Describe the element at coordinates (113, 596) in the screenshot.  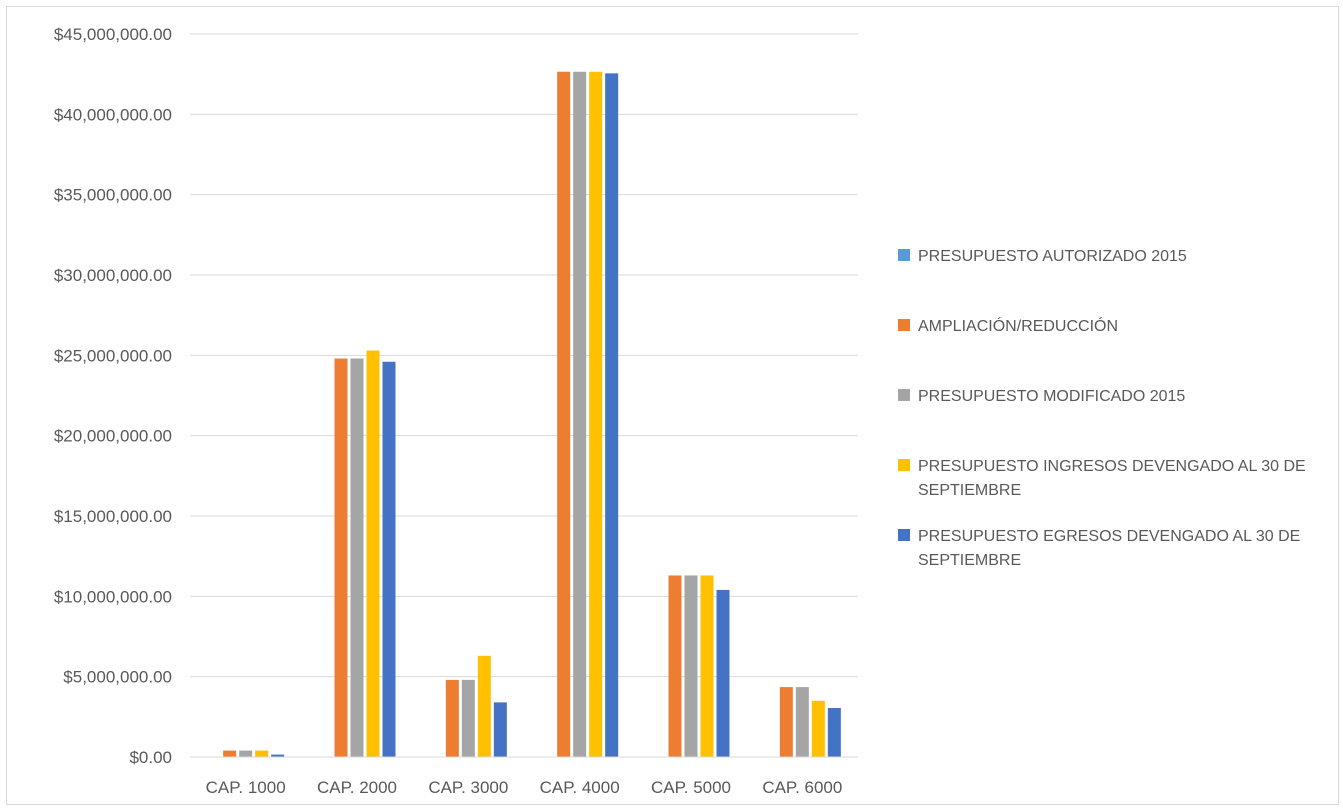
I see `y-tick-label: $10,000,000.00` at that location.